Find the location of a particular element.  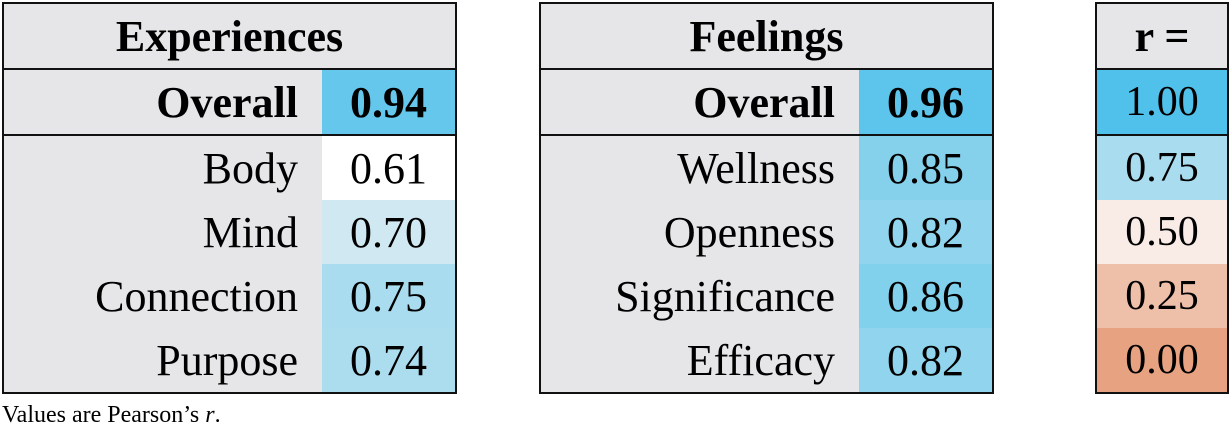

table-row: Openness 0.82 is located at coordinates (766, 232).